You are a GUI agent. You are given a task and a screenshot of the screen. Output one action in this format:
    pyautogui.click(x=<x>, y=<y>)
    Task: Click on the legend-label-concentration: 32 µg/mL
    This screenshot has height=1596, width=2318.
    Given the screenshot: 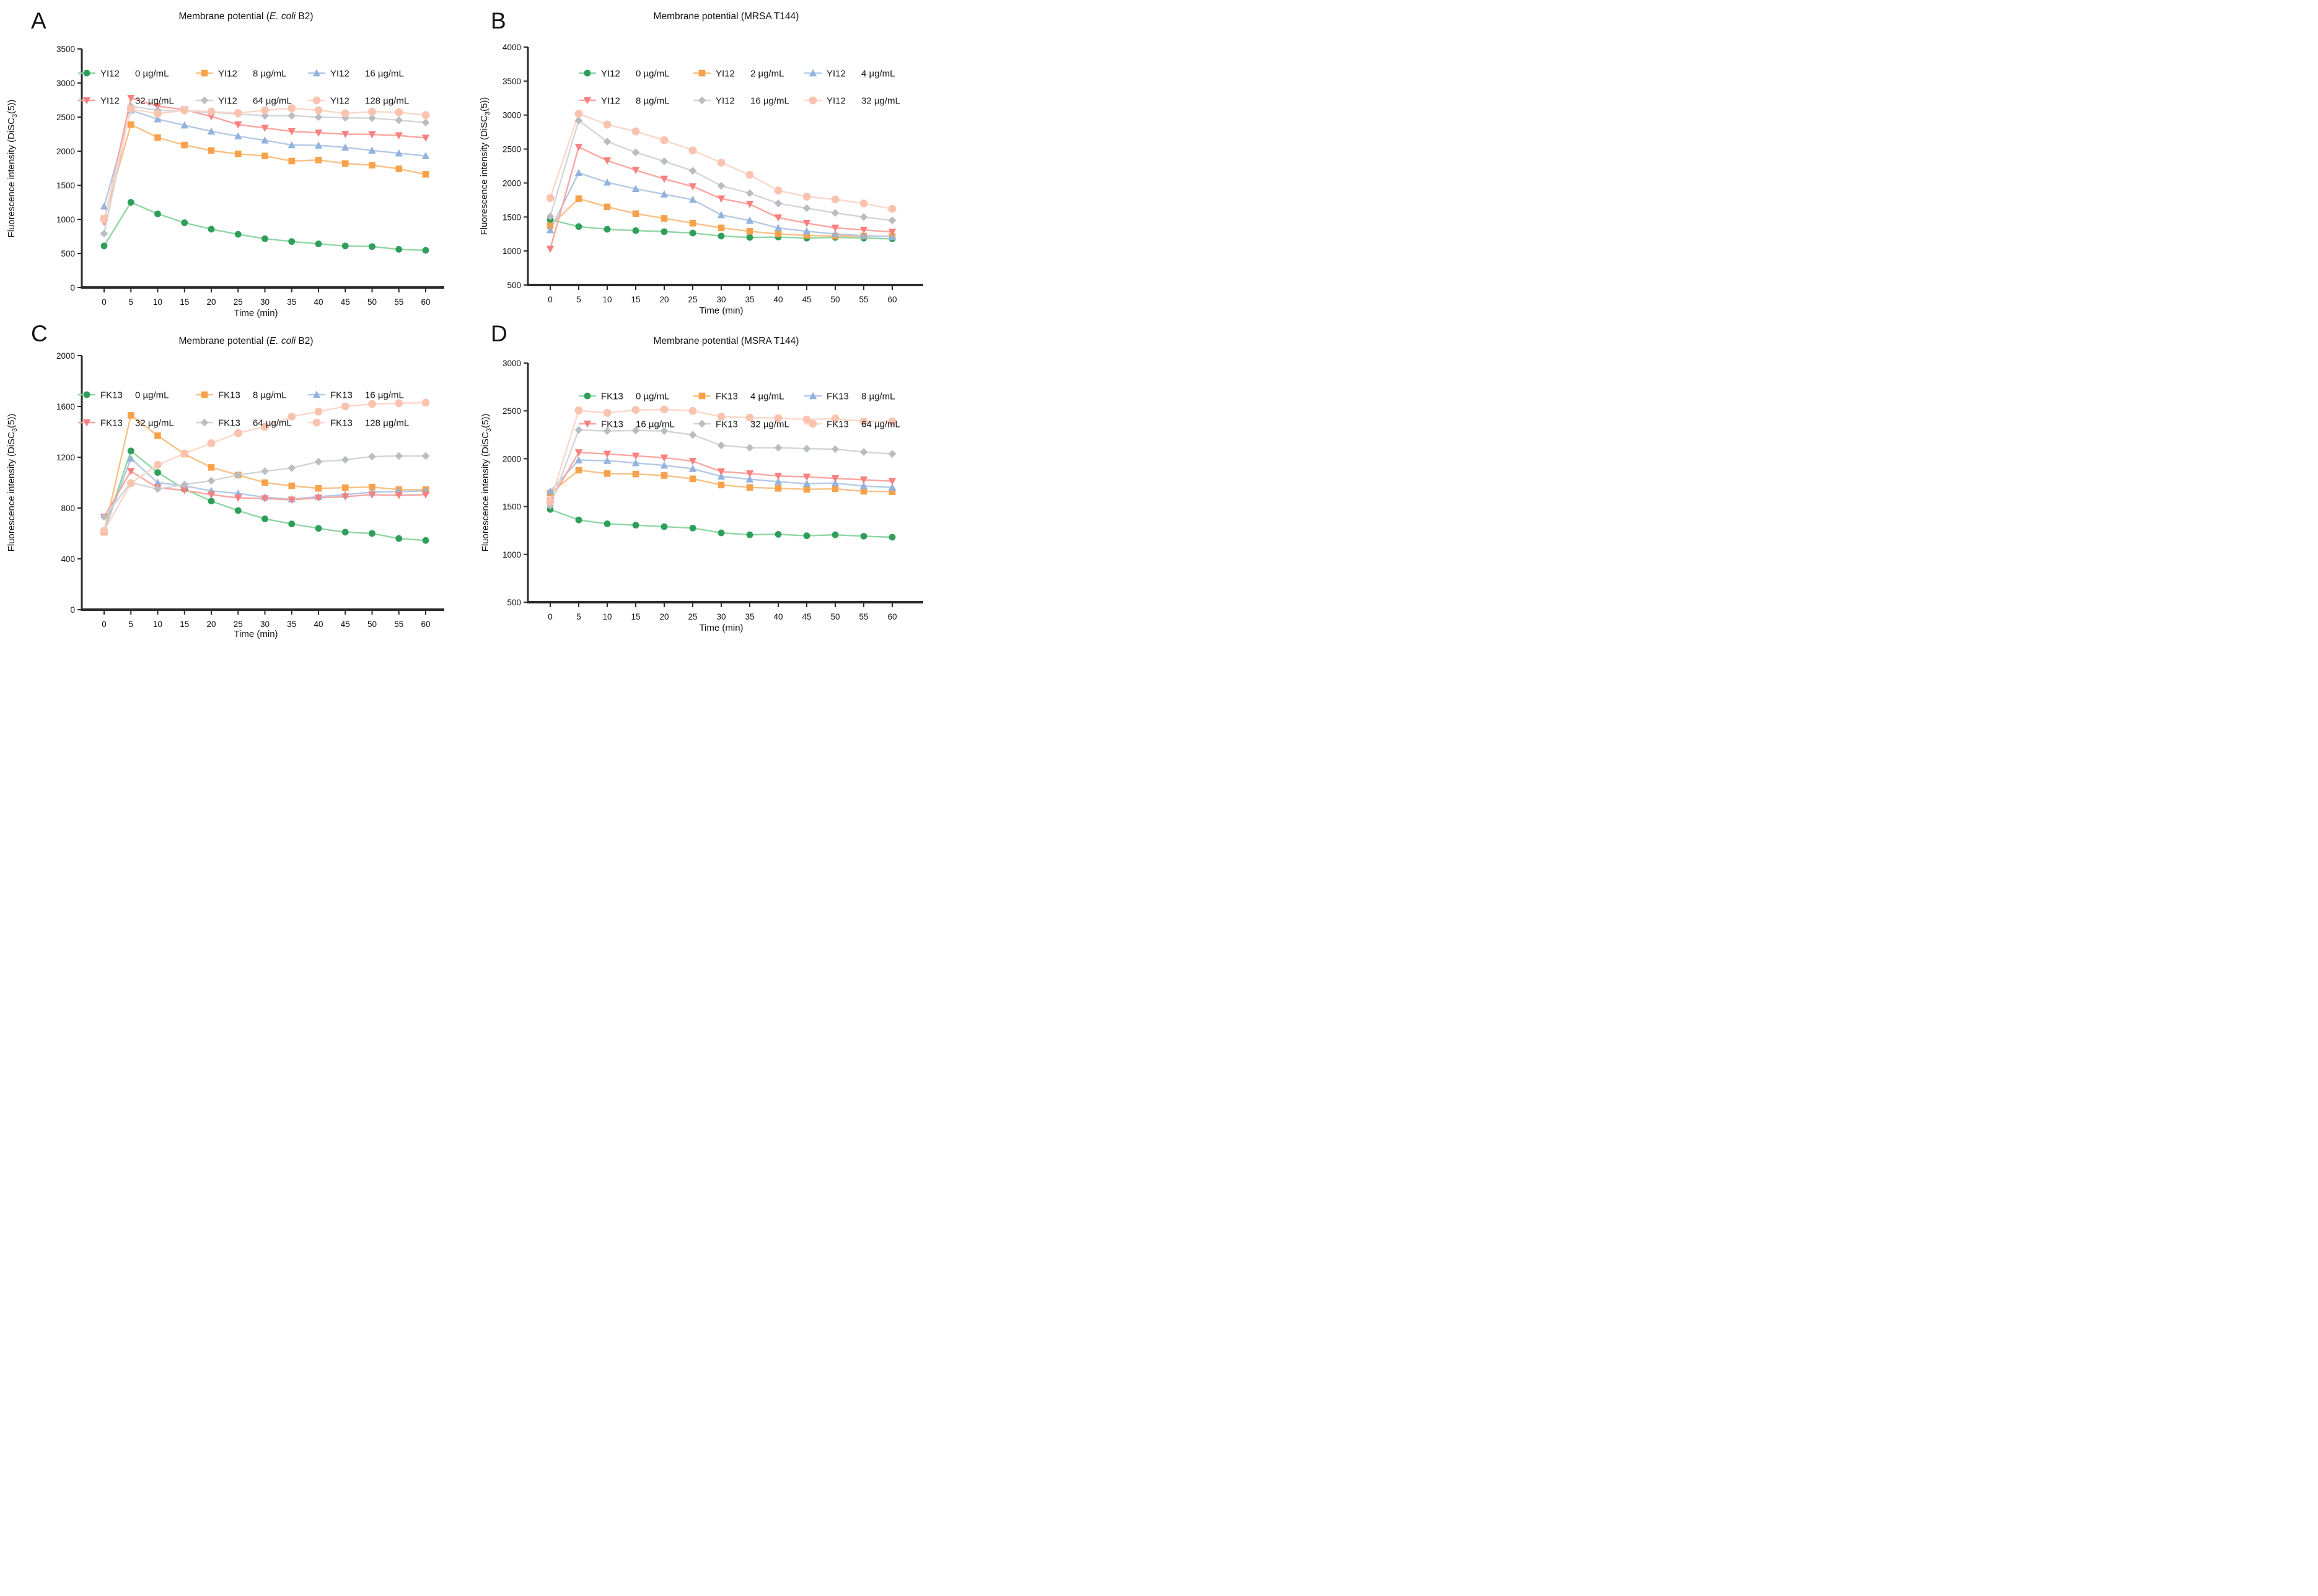 What is the action you would take?
    pyautogui.click(x=880, y=101)
    